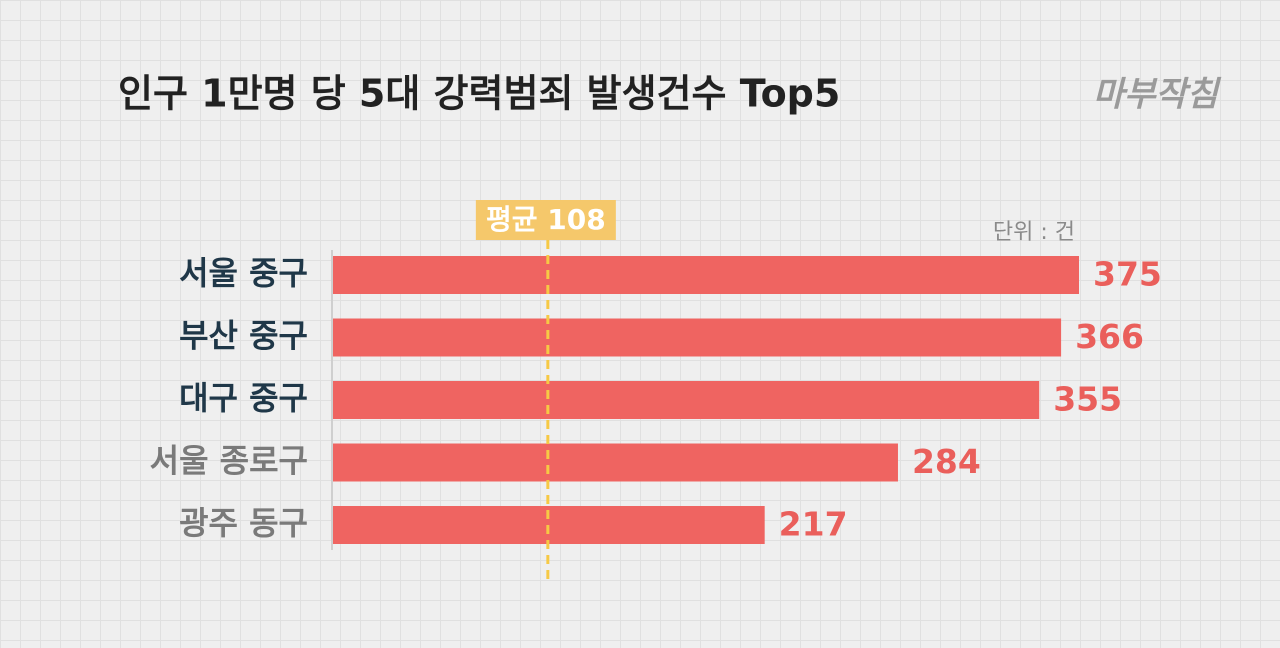 This screenshot has width=1280, height=648. What do you see at coordinates (243, 273) in the screenshot?
I see `category-label: 서울 중구` at bounding box center [243, 273].